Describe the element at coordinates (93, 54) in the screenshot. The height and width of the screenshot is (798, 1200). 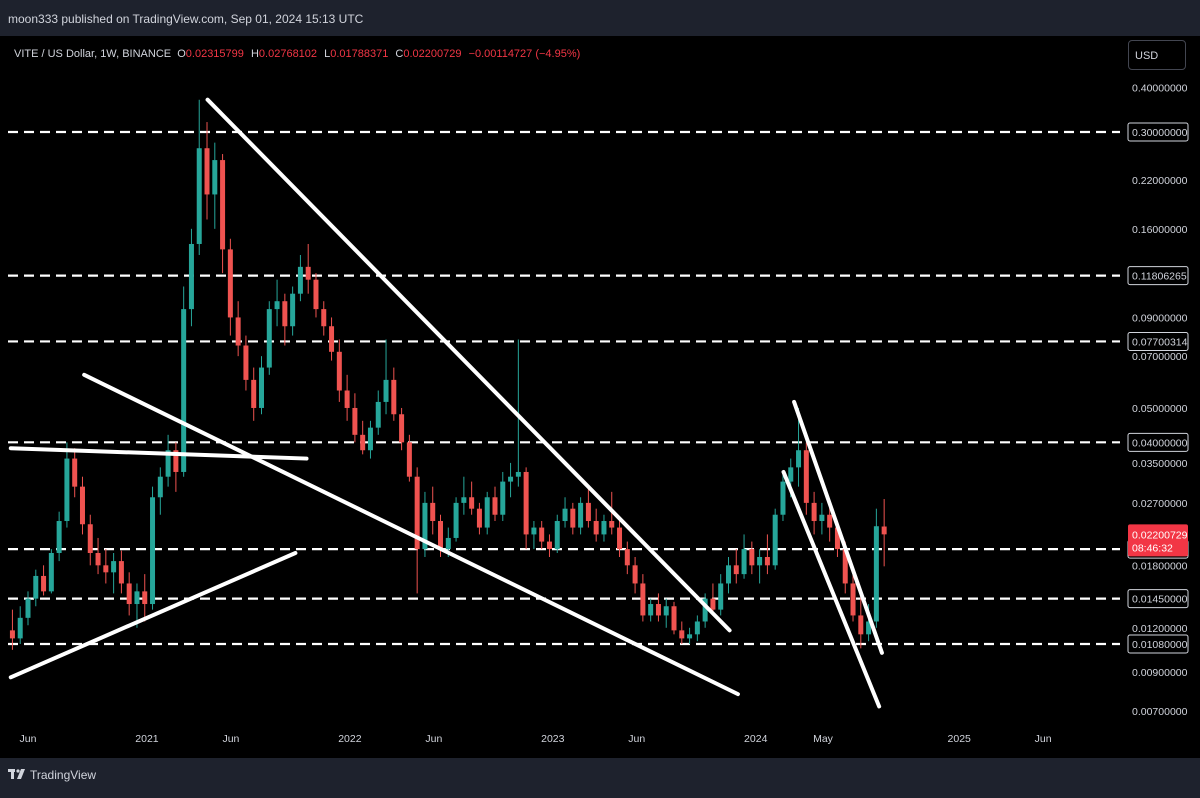
I see `legend-symbol: VITE / US Dollar, 1W, BINANCE` at that location.